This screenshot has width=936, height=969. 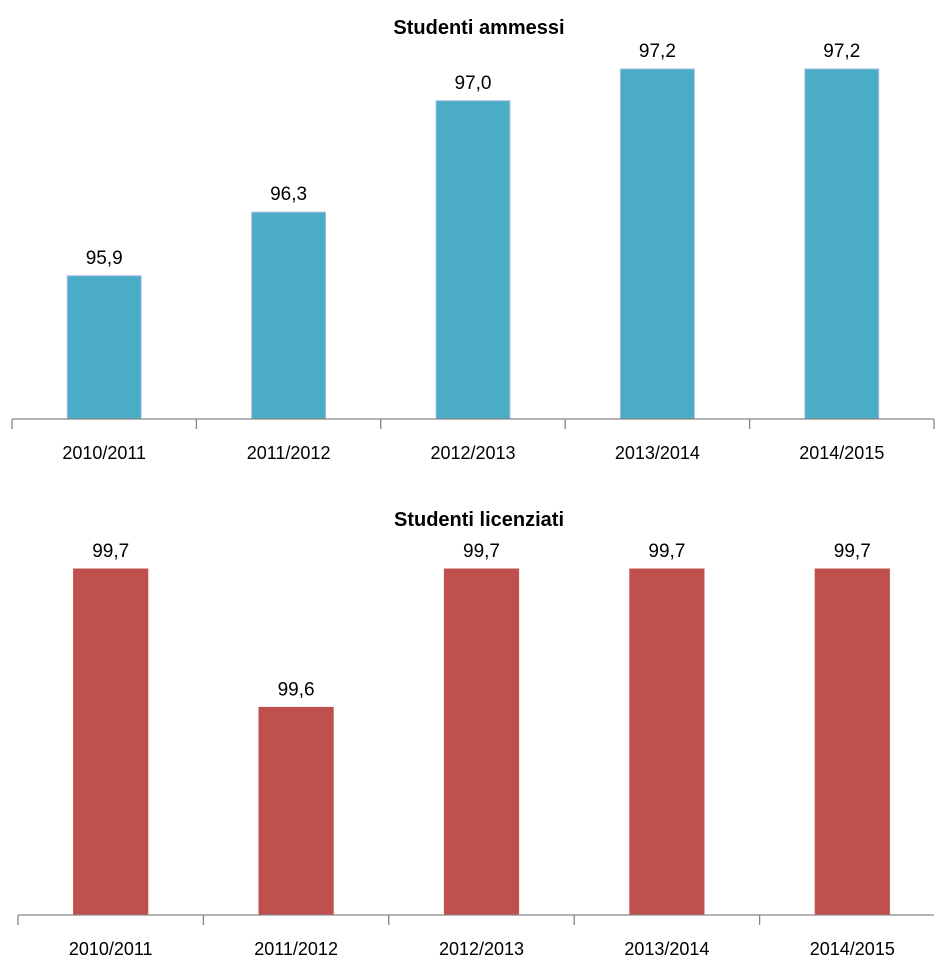 I want to click on chart-title: Studenti ammessi, so click(x=478, y=28).